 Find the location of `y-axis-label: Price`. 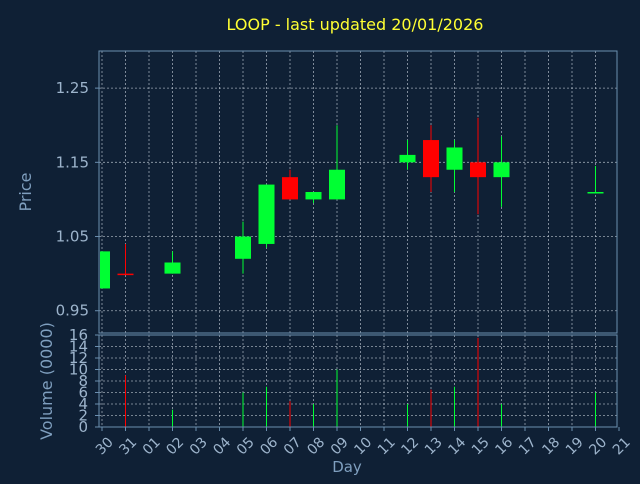

y-axis-label: Price is located at coordinates (25, 191).